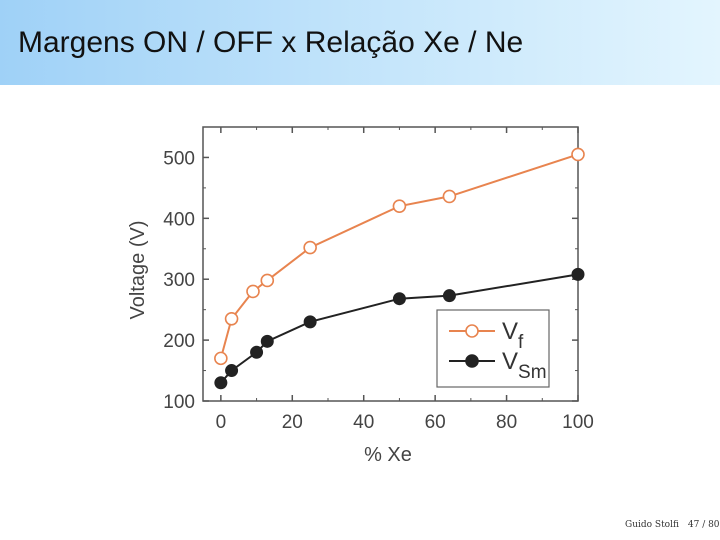 The height and width of the screenshot is (540, 720). I want to click on footer: Guido Stolfi 47 / 80, so click(672, 525).